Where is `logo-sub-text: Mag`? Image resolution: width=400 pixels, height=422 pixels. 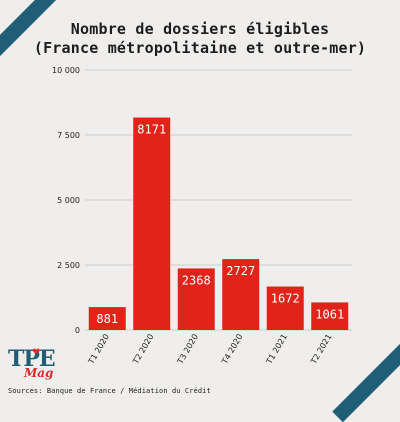 logo-sub-text: Mag is located at coordinates (39, 373).